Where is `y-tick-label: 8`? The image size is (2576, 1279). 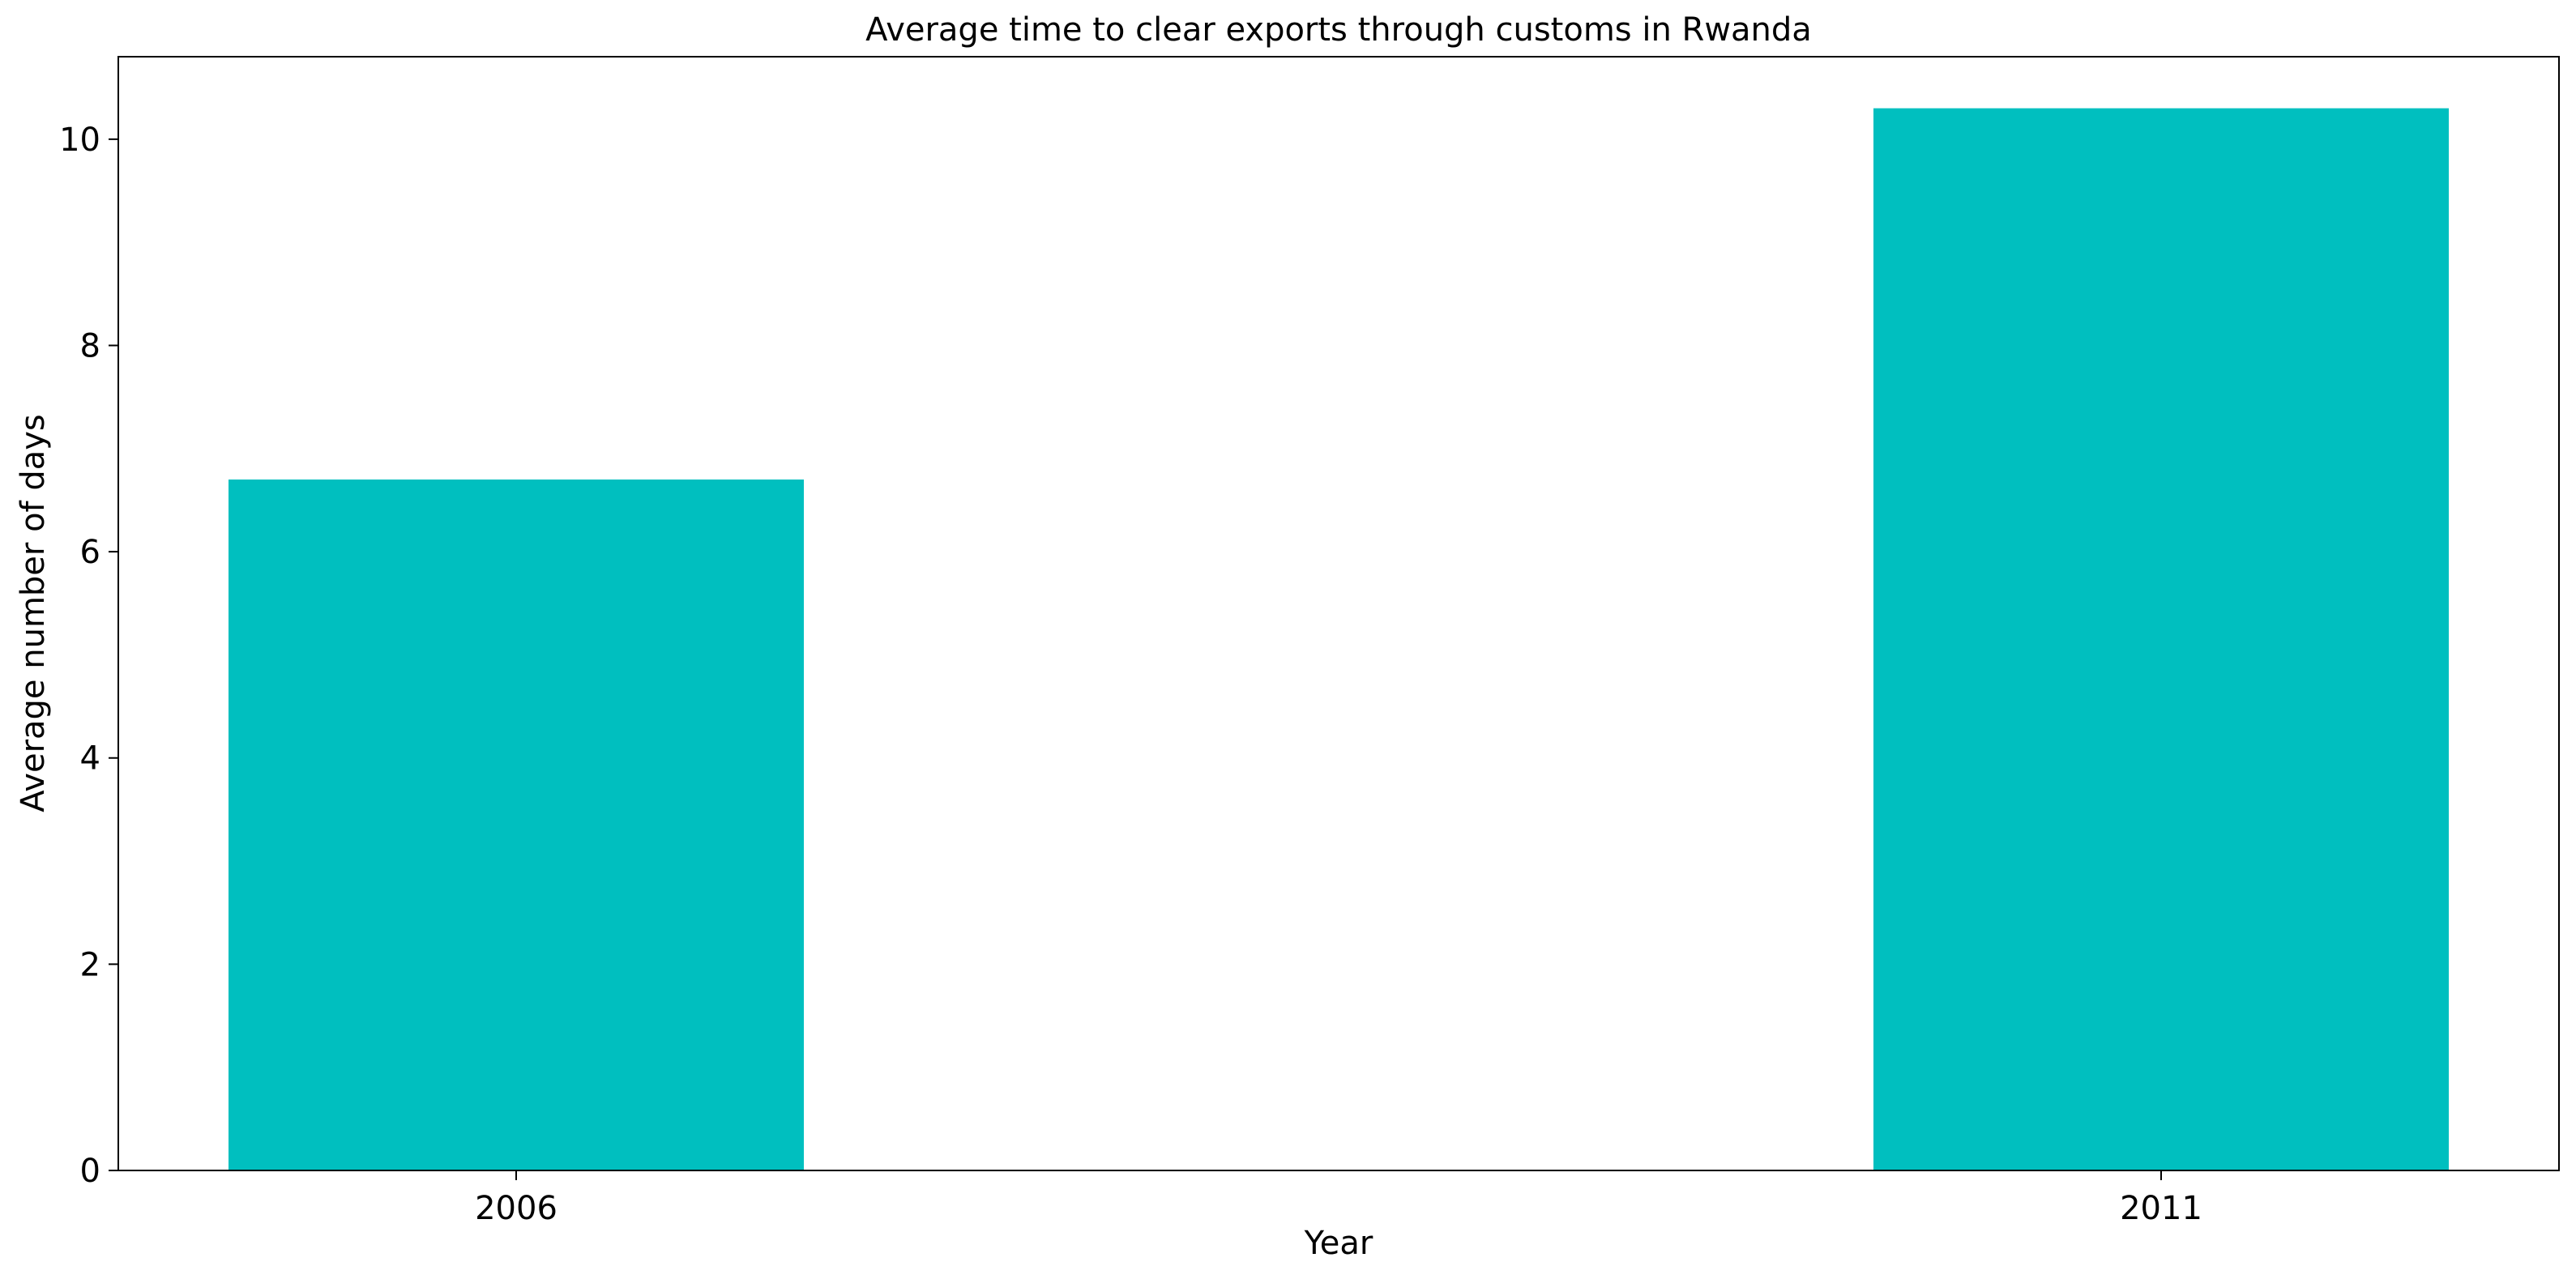 y-tick-label: 8 is located at coordinates (90, 346).